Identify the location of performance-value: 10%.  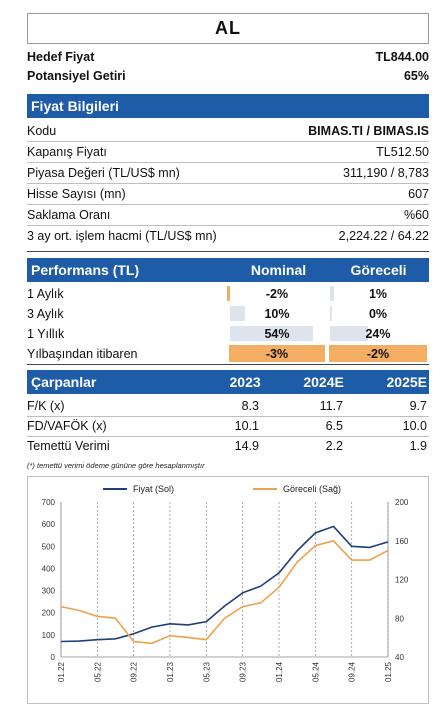
(277, 313).